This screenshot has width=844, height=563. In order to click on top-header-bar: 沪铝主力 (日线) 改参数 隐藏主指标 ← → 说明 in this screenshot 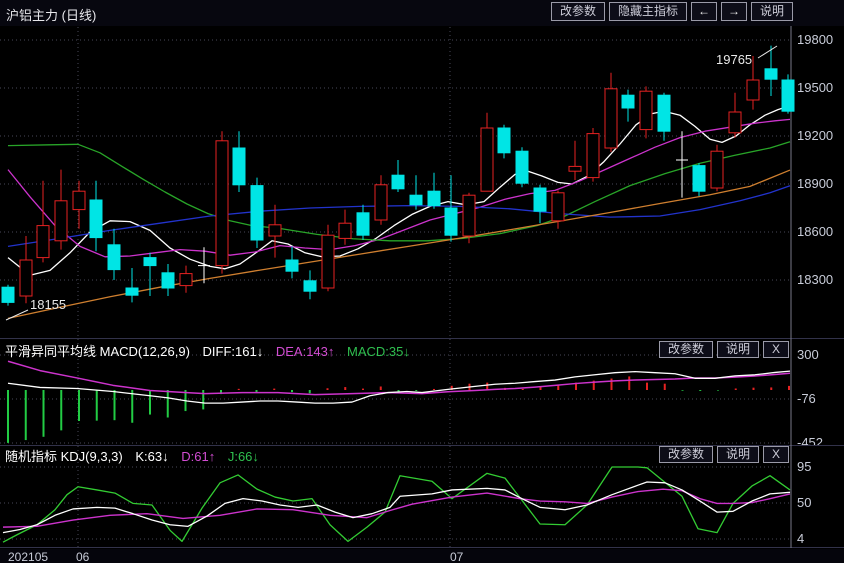, I will do `click(422, 13)`.